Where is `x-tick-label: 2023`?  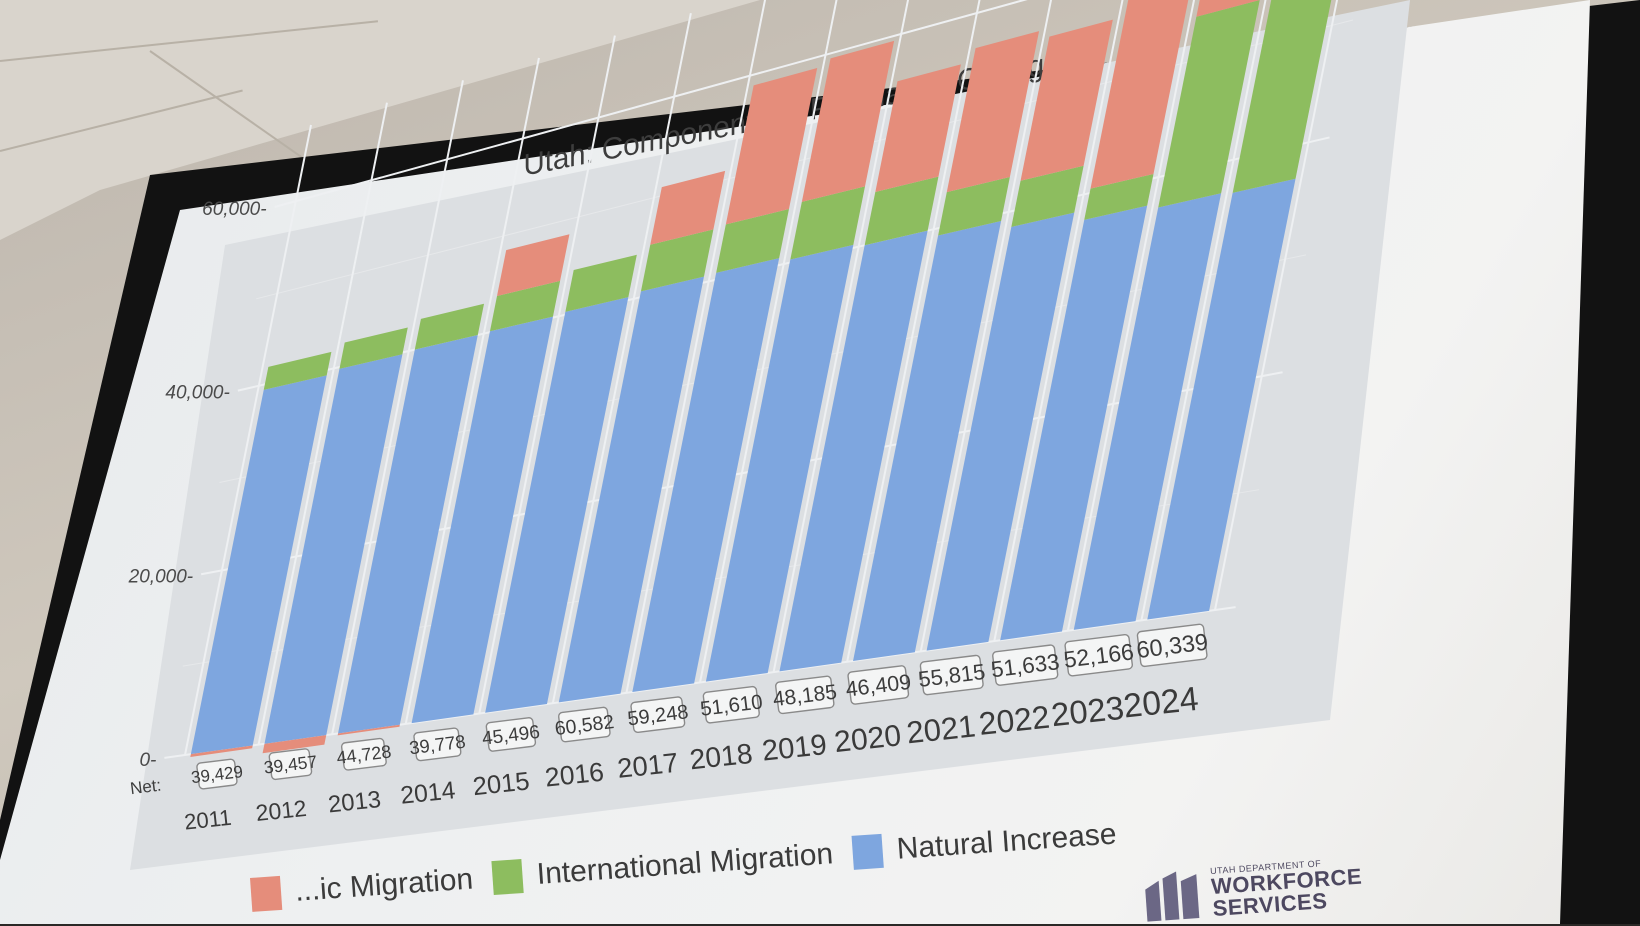
x-tick-label: 2023 is located at coordinates (1087, 711).